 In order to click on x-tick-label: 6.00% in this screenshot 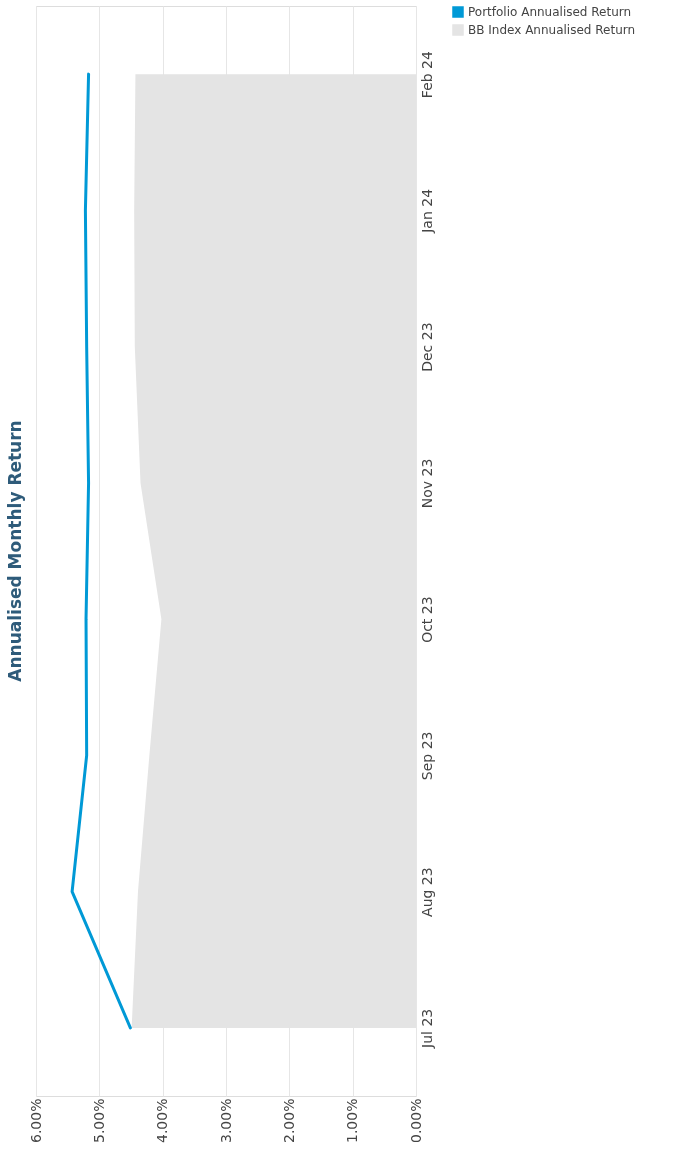, I will do `click(35, 1120)`.